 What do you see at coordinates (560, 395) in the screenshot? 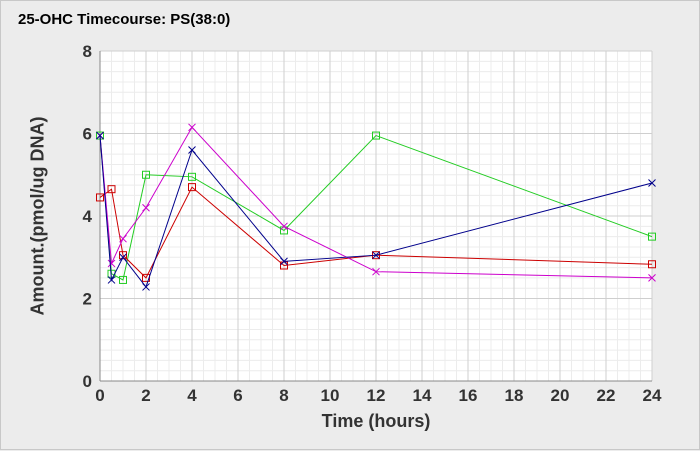
I see `x-tick-label: 20` at bounding box center [560, 395].